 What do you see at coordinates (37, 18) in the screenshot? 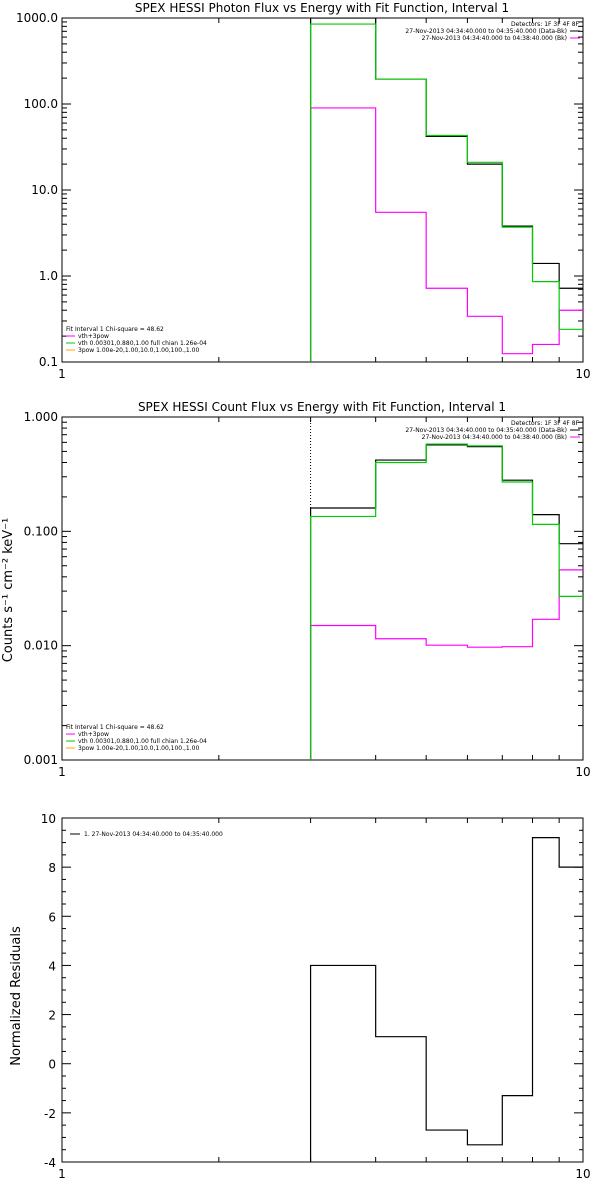
I see `photon-y-tick-label: 1000.0` at bounding box center [37, 18].